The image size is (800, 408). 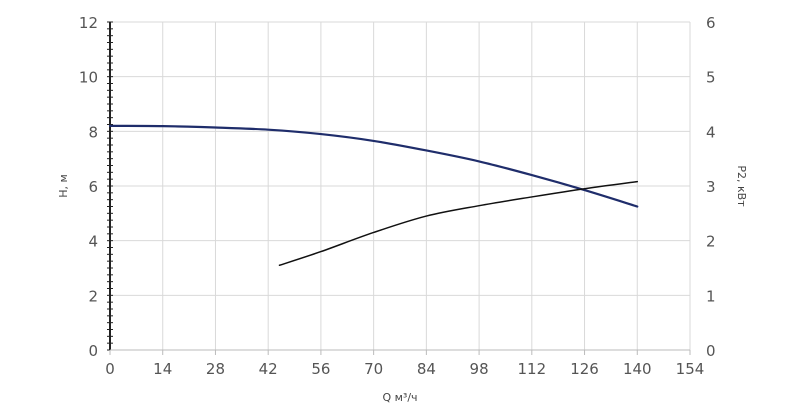 What do you see at coordinates (88, 78) in the screenshot?
I see `y-left-tick-label: 10` at bounding box center [88, 78].